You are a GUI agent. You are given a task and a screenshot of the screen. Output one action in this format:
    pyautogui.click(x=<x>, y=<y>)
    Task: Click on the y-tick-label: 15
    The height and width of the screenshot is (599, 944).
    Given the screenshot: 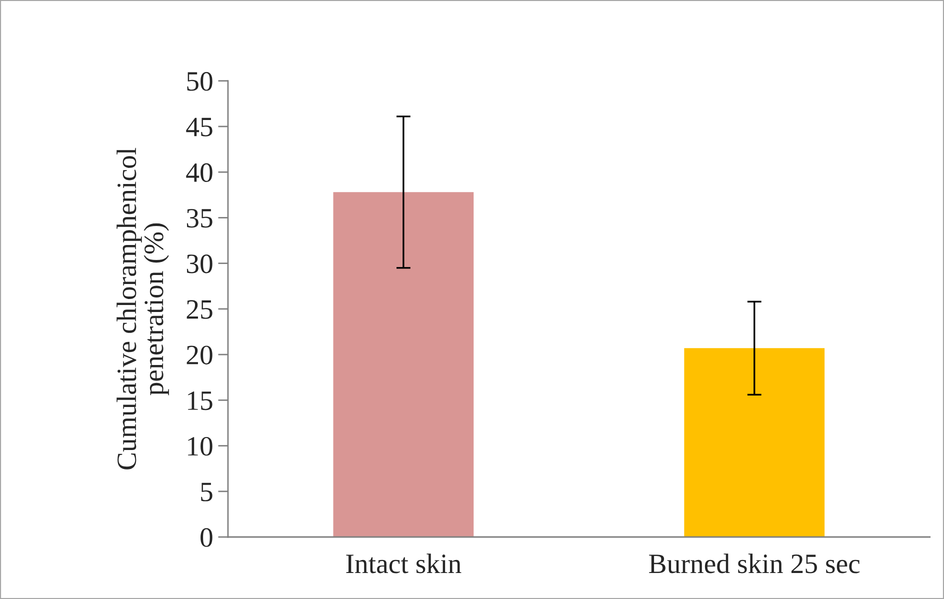 What is the action you would take?
    pyautogui.click(x=200, y=400)
    